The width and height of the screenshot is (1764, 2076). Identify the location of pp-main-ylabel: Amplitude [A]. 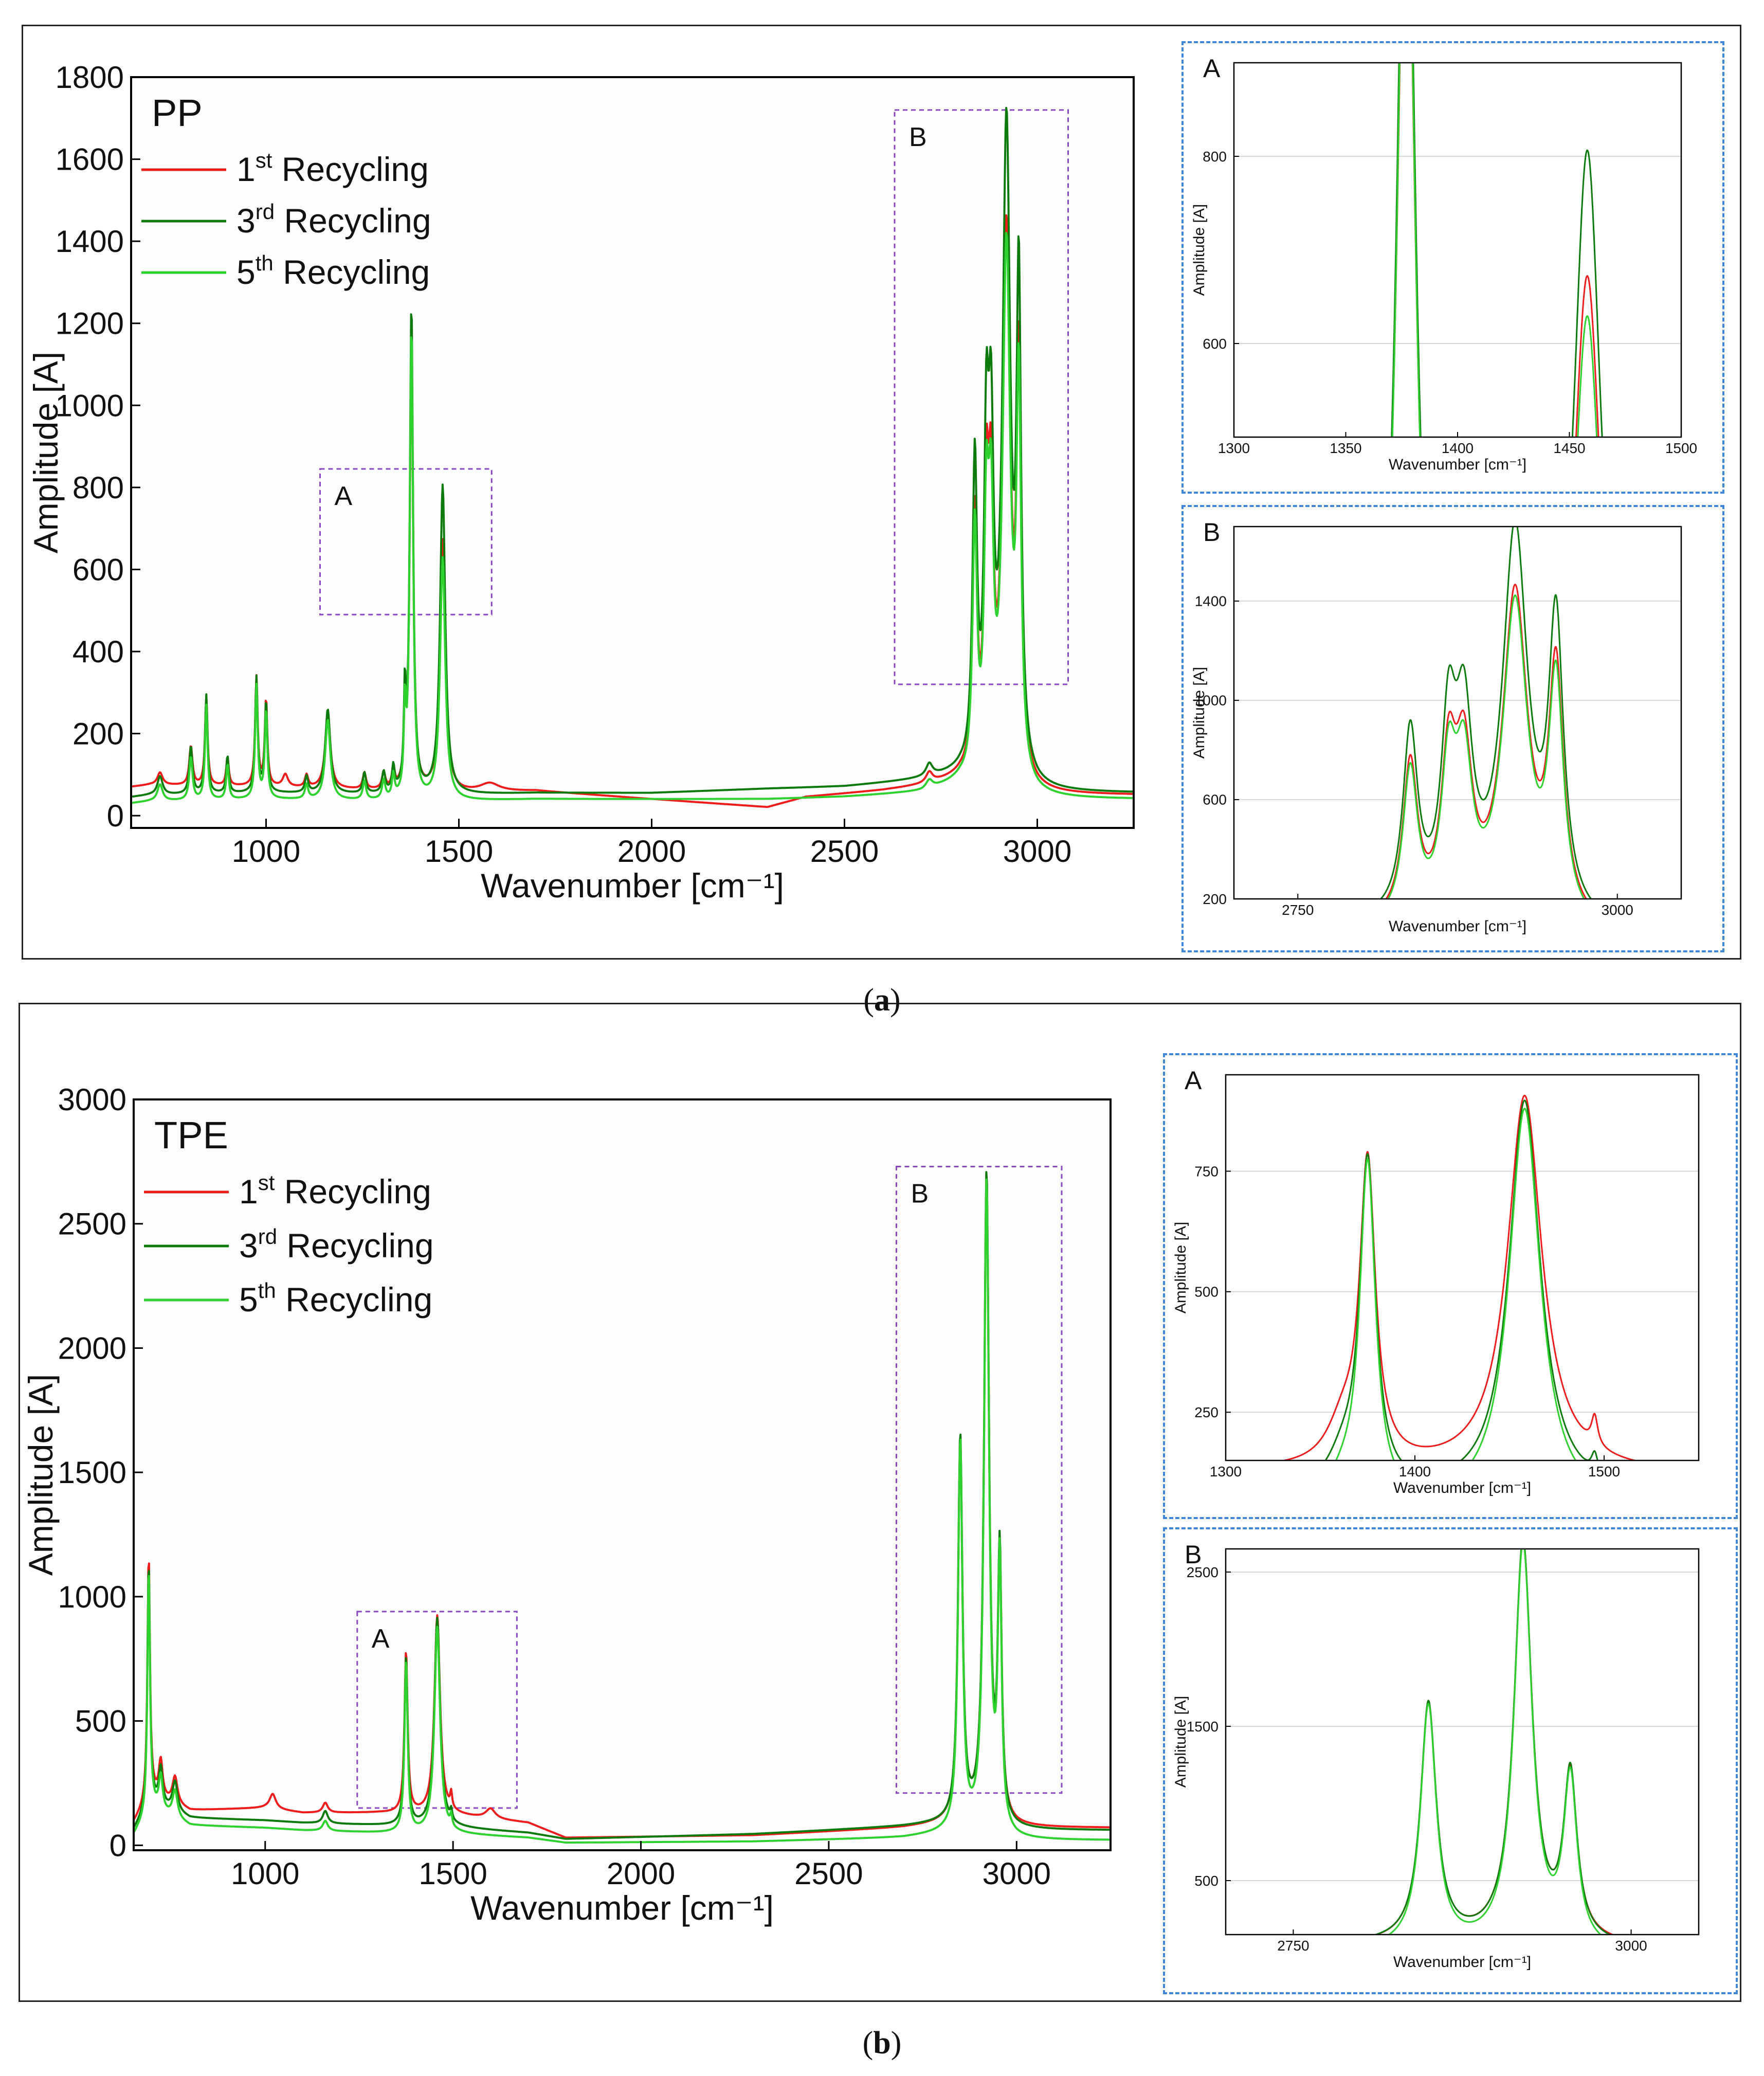
(48, 453).